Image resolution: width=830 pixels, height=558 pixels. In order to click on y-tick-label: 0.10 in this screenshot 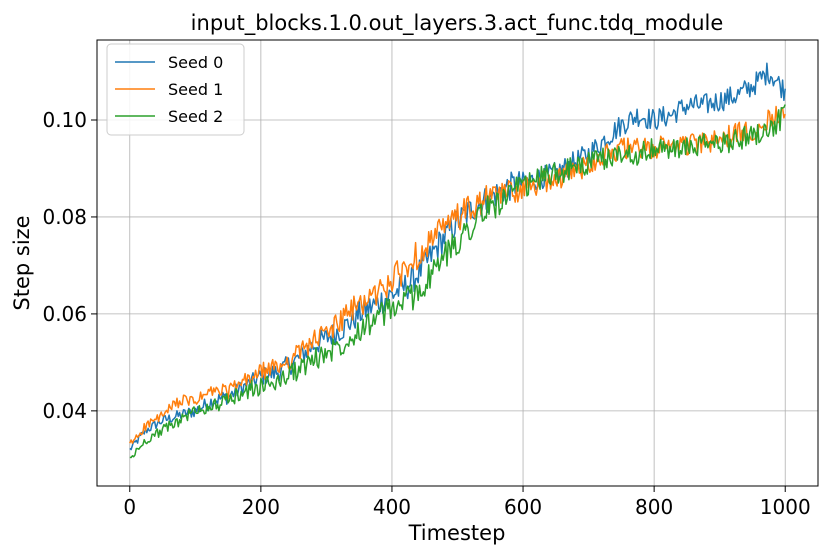, I will do `click(64, 120)`.